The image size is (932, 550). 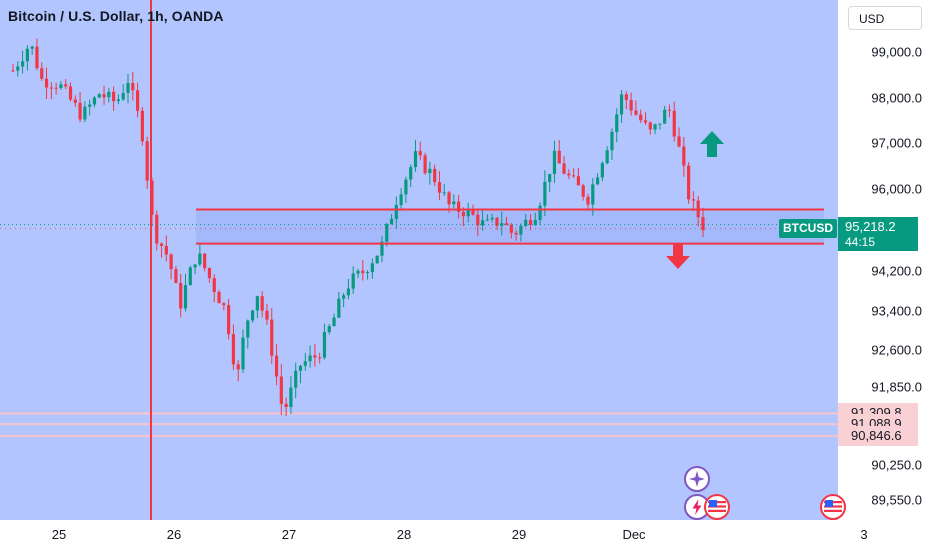 What do you see at coordinates (289, 534) in the screenshot?
I see `time-axis-label: 27` at bounding box center [289, 534].